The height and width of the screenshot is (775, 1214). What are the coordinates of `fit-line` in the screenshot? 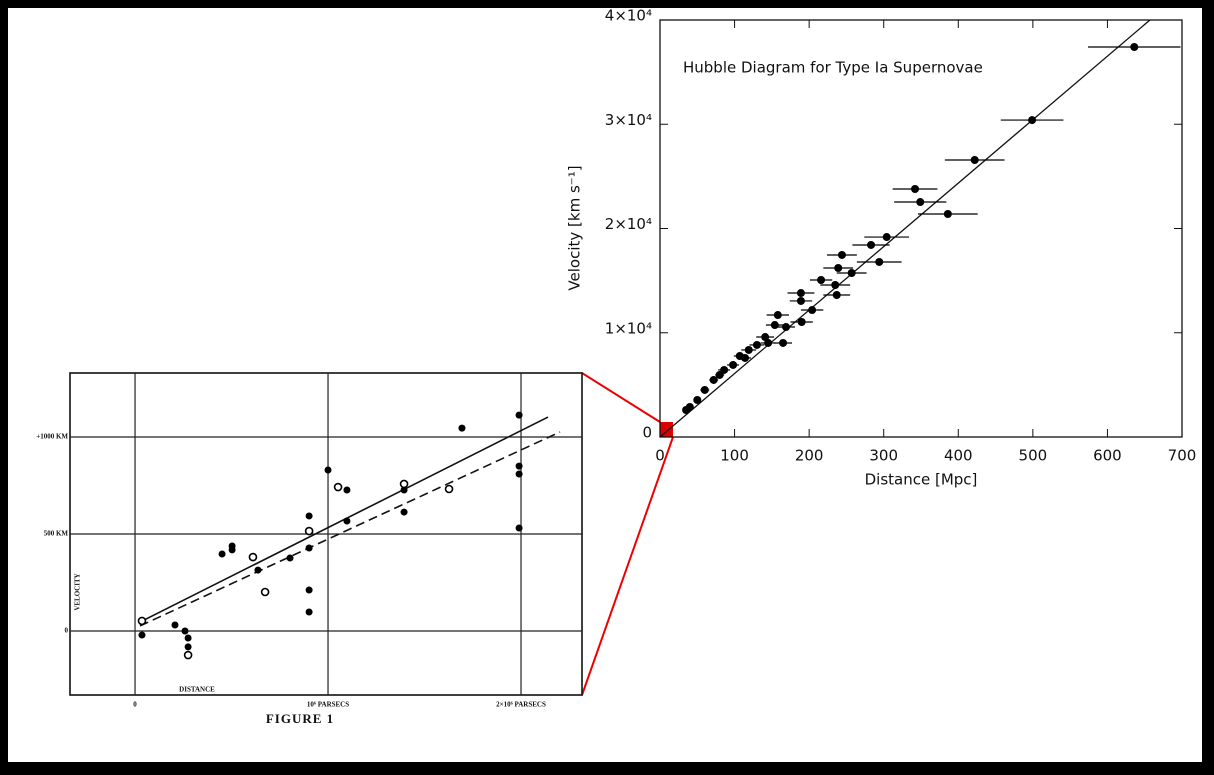 It's located at (350, 529).